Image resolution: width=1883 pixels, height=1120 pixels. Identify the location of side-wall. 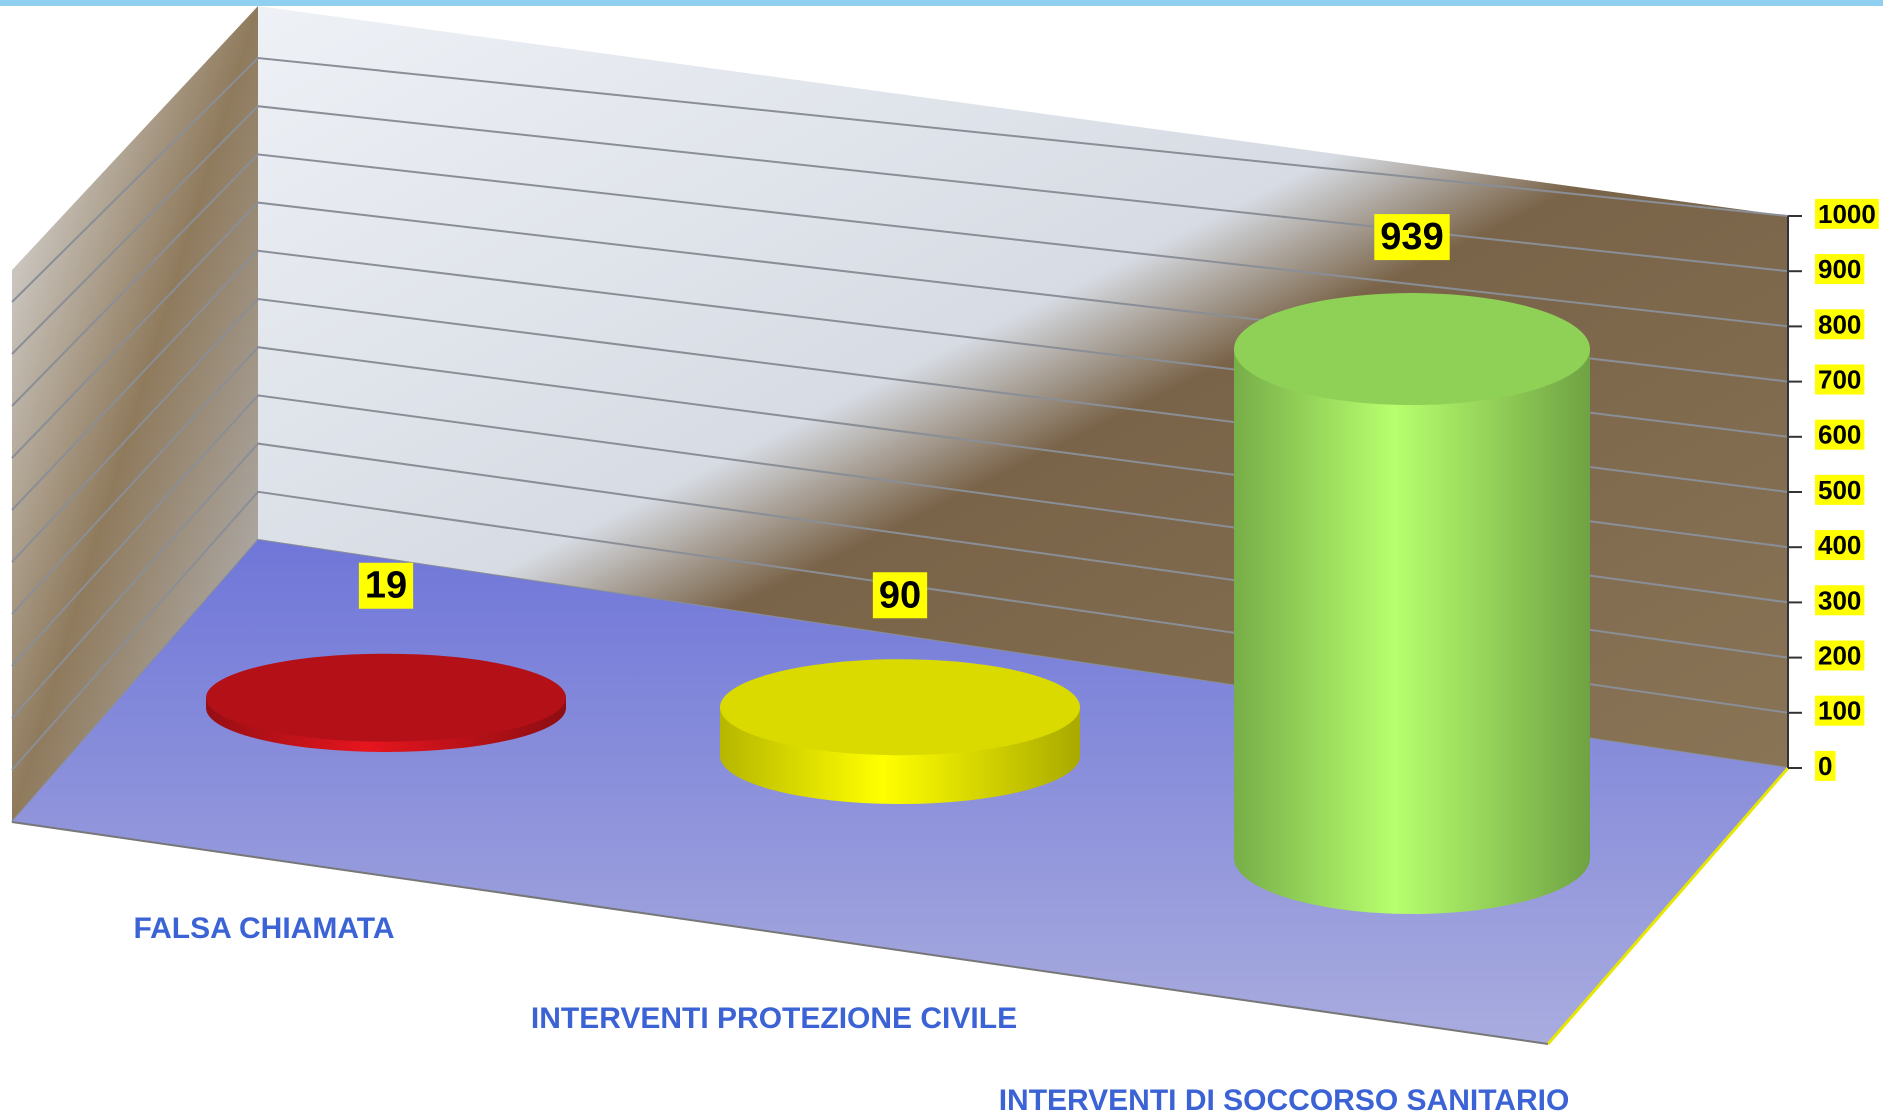
(135, 414).